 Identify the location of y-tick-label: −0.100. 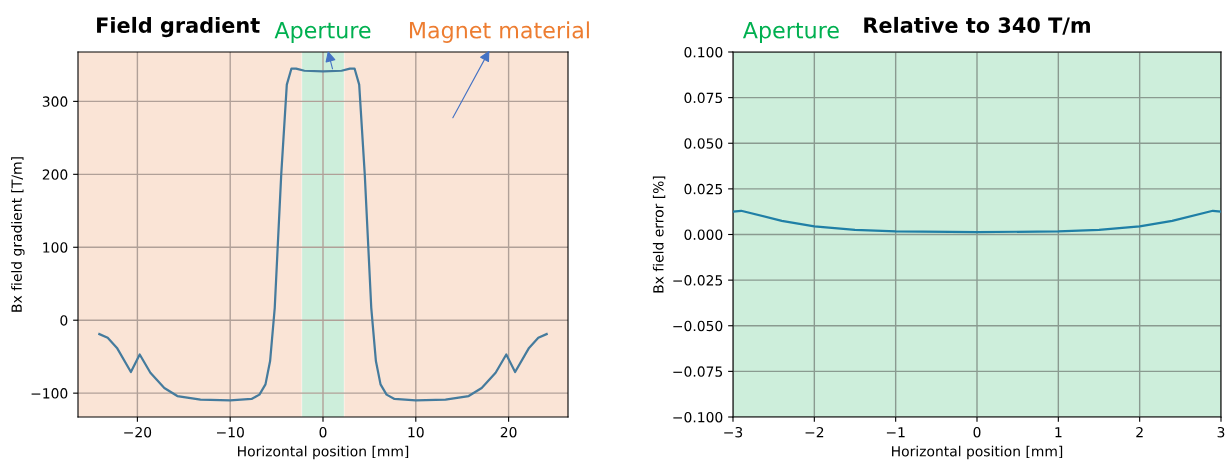
(698, 417).